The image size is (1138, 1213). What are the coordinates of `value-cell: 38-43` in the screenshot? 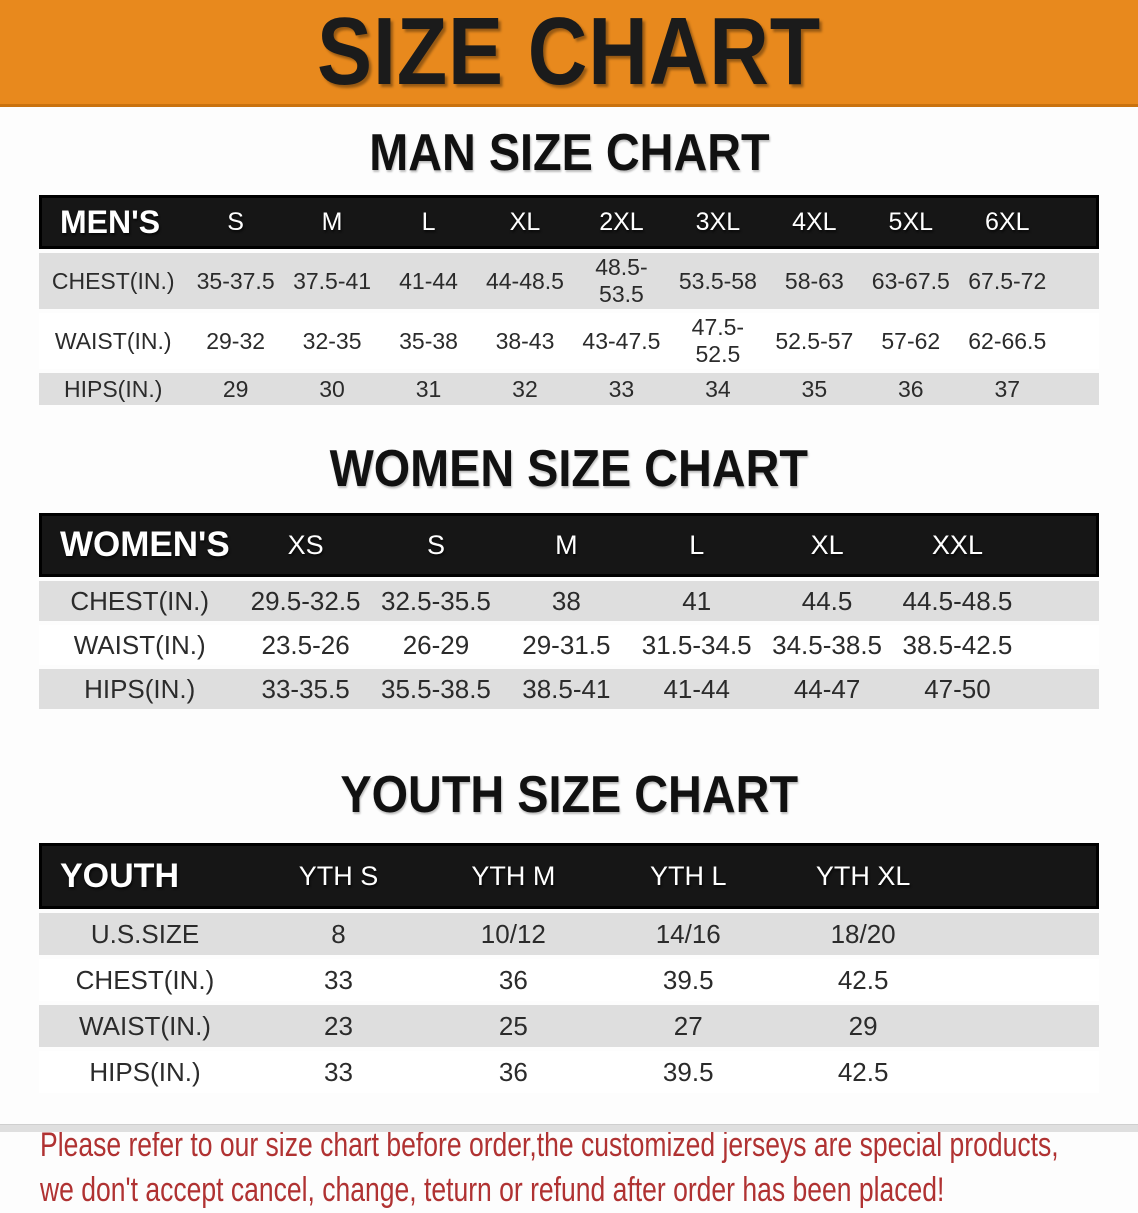 It's located at (525, 341).